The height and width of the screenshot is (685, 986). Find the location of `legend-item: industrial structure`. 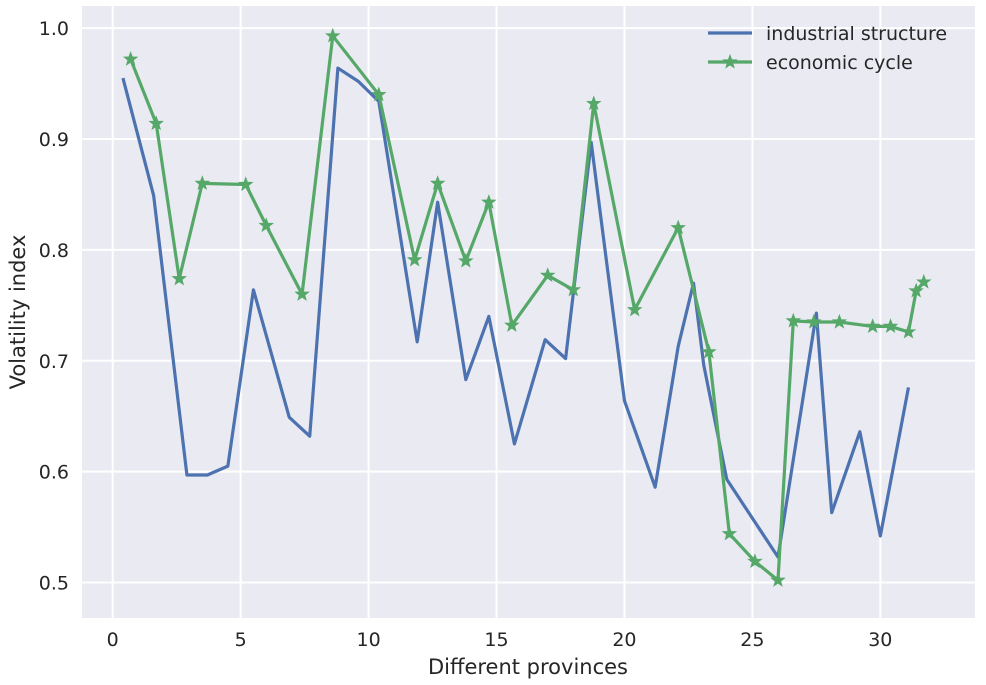

legend-item: industrial structure is located at coordinates (827, 34).